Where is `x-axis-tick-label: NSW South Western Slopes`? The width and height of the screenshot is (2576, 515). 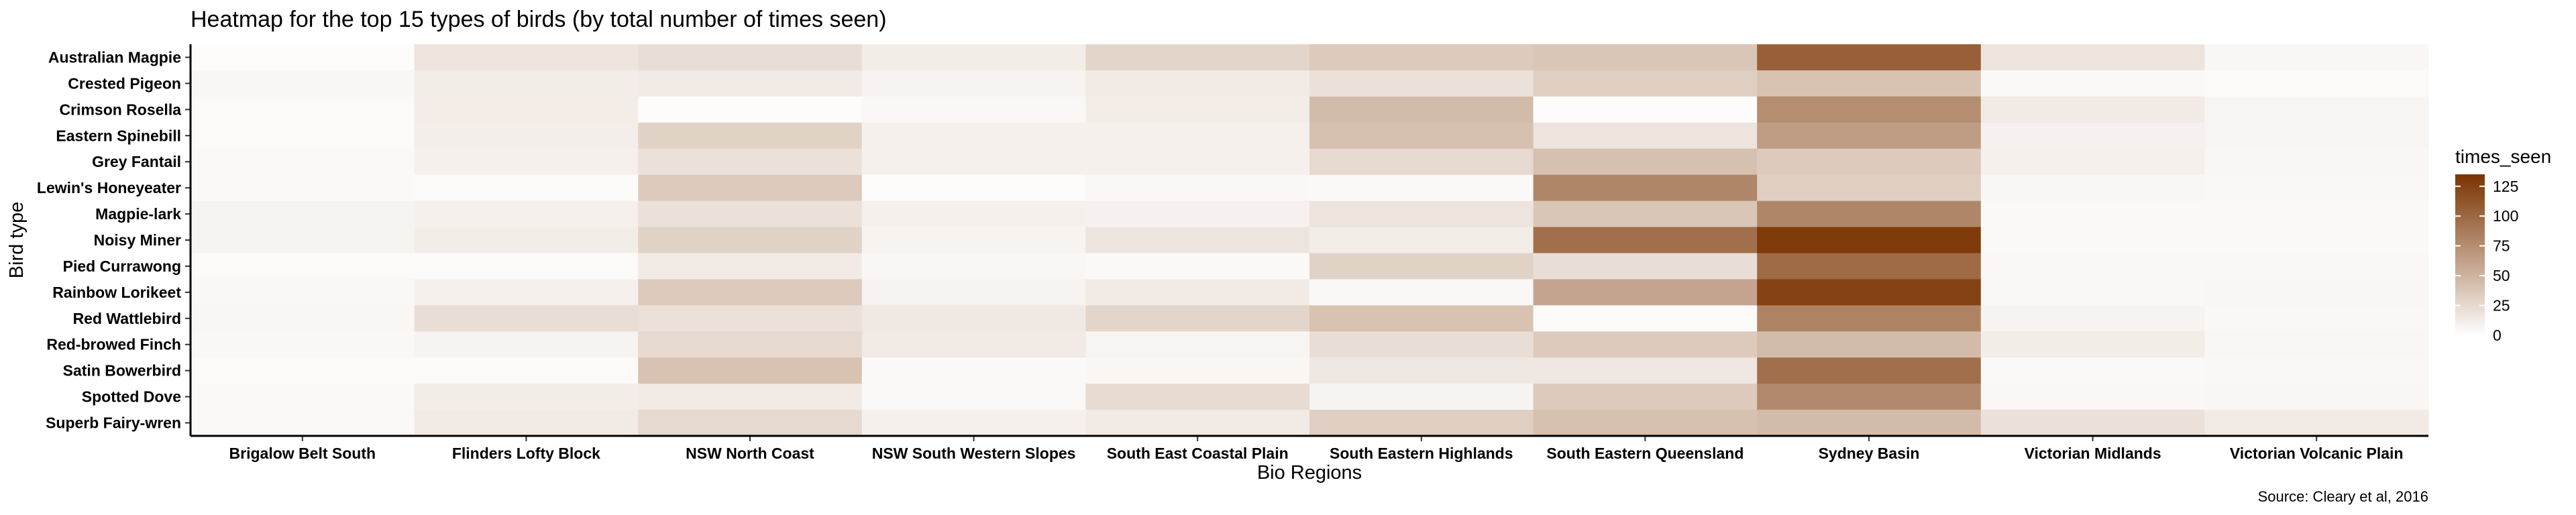
x-axis-tick-label: NSW South Western Slopes is located at coordinates (974, 453).